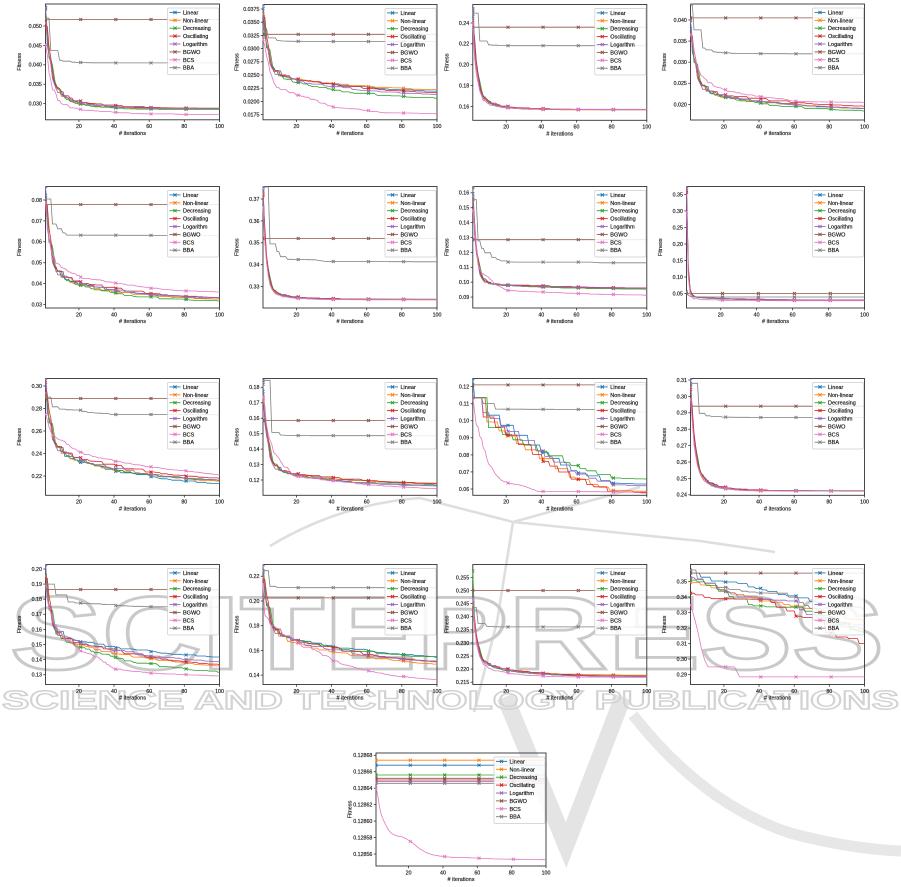 This screenshot has height=887, width=901. What do you see at coordinates (37, 409) in the screenshot?
I see `svg-text: 0.28` at bounding box center [37, 409].